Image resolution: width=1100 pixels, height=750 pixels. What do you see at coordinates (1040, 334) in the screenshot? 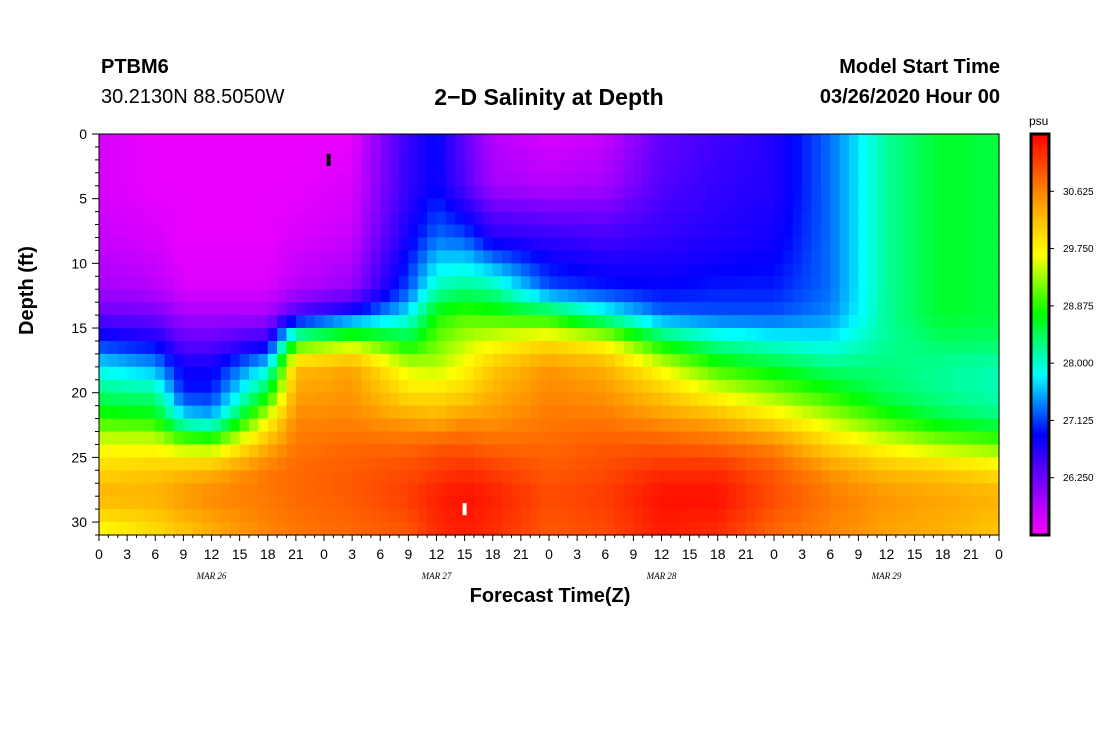
I see `colorbar-gradient` at bounding box center [1040, 334].